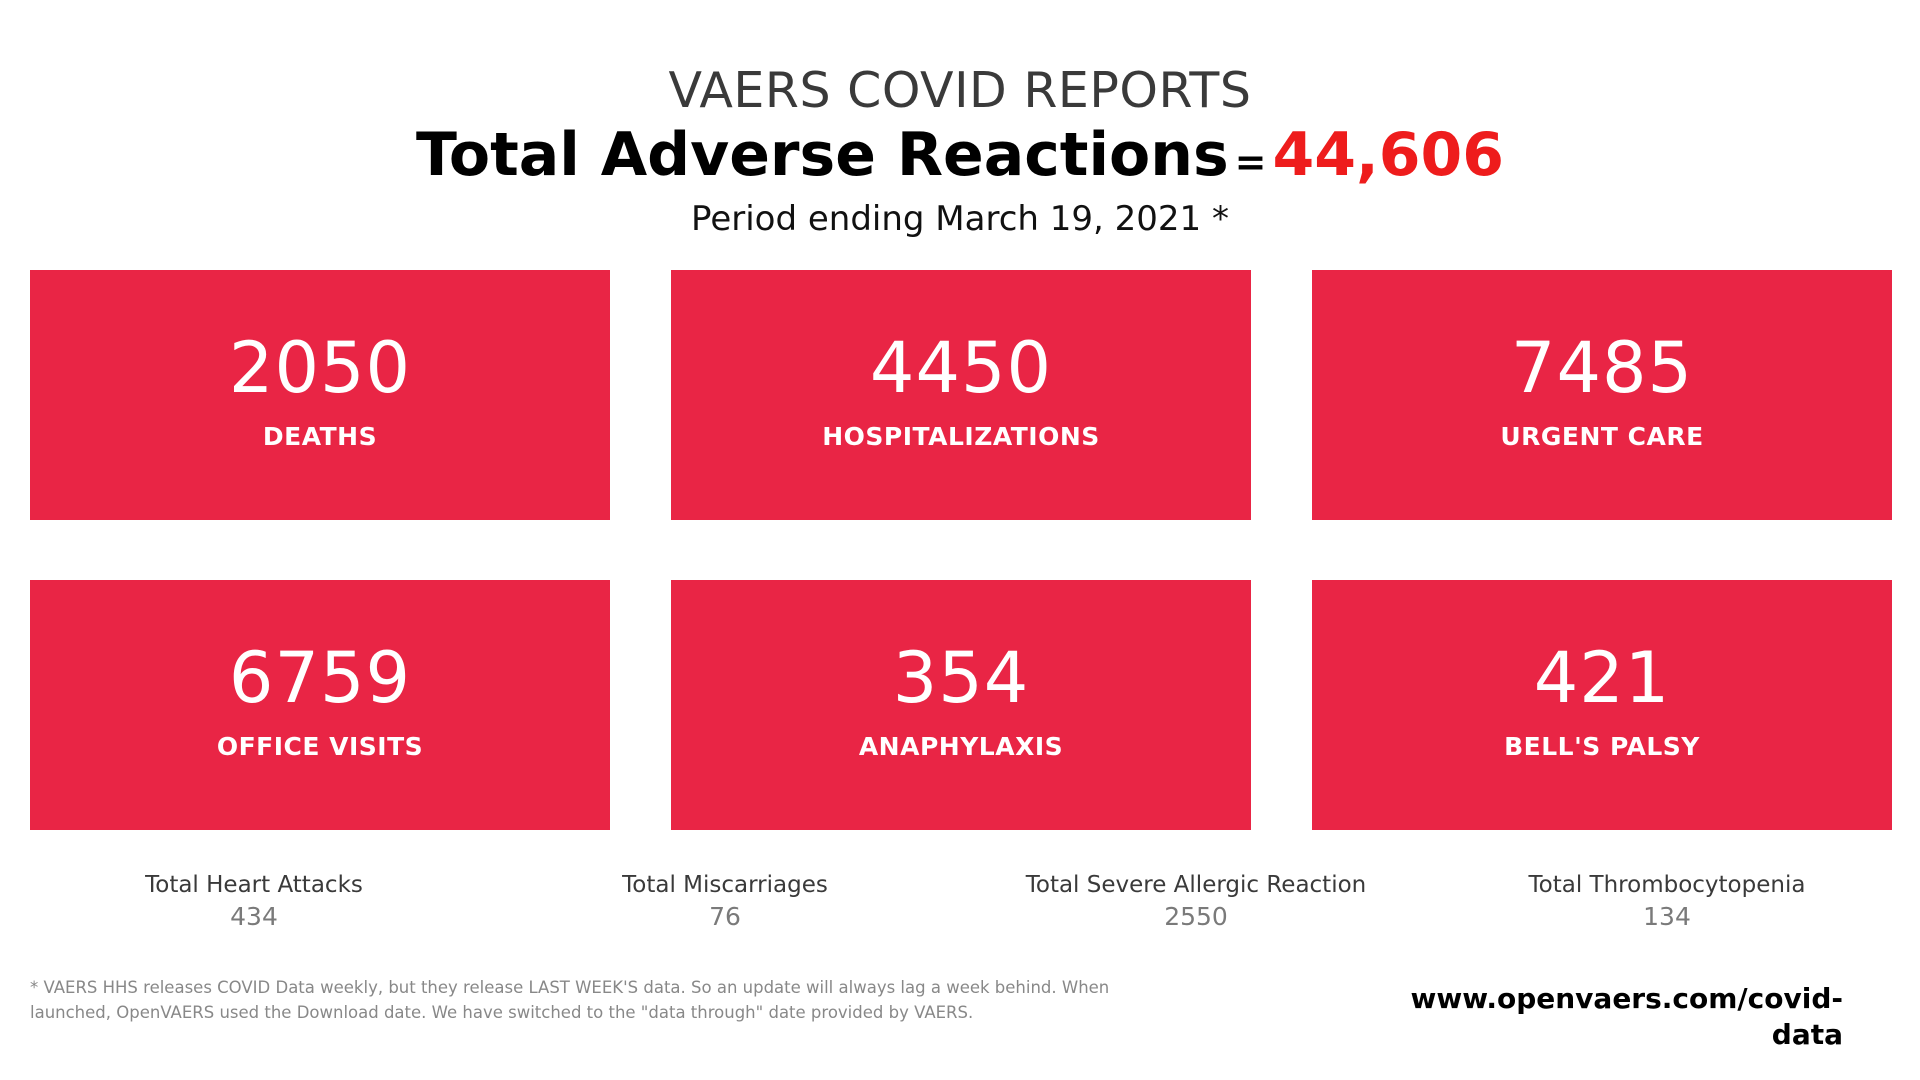  Describe the element at coordinates (1250, 162) in the screenshot. I see `equals-sign: =` at that location.